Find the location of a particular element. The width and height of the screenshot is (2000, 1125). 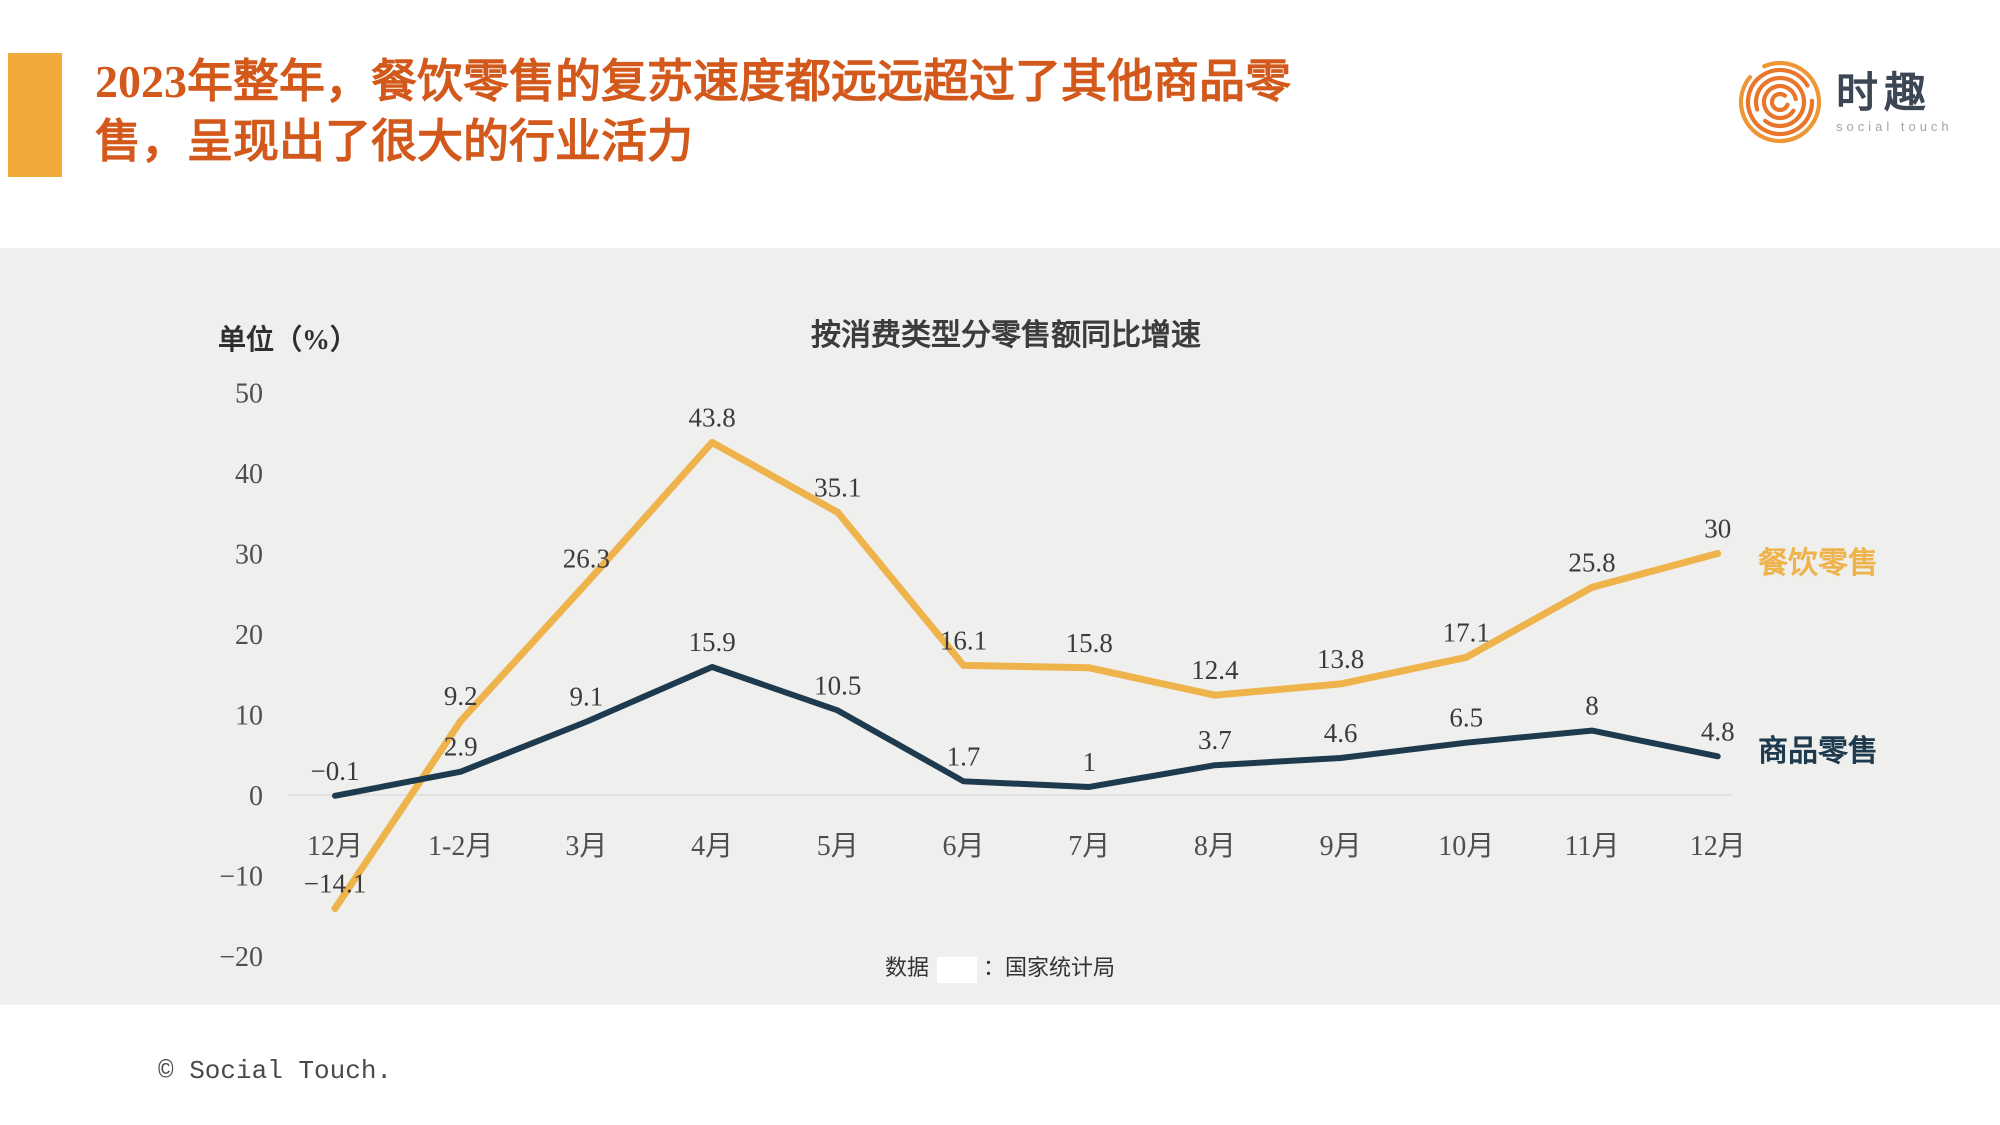

x-tick-label: 8月 is located at coordinates (1215, 846).